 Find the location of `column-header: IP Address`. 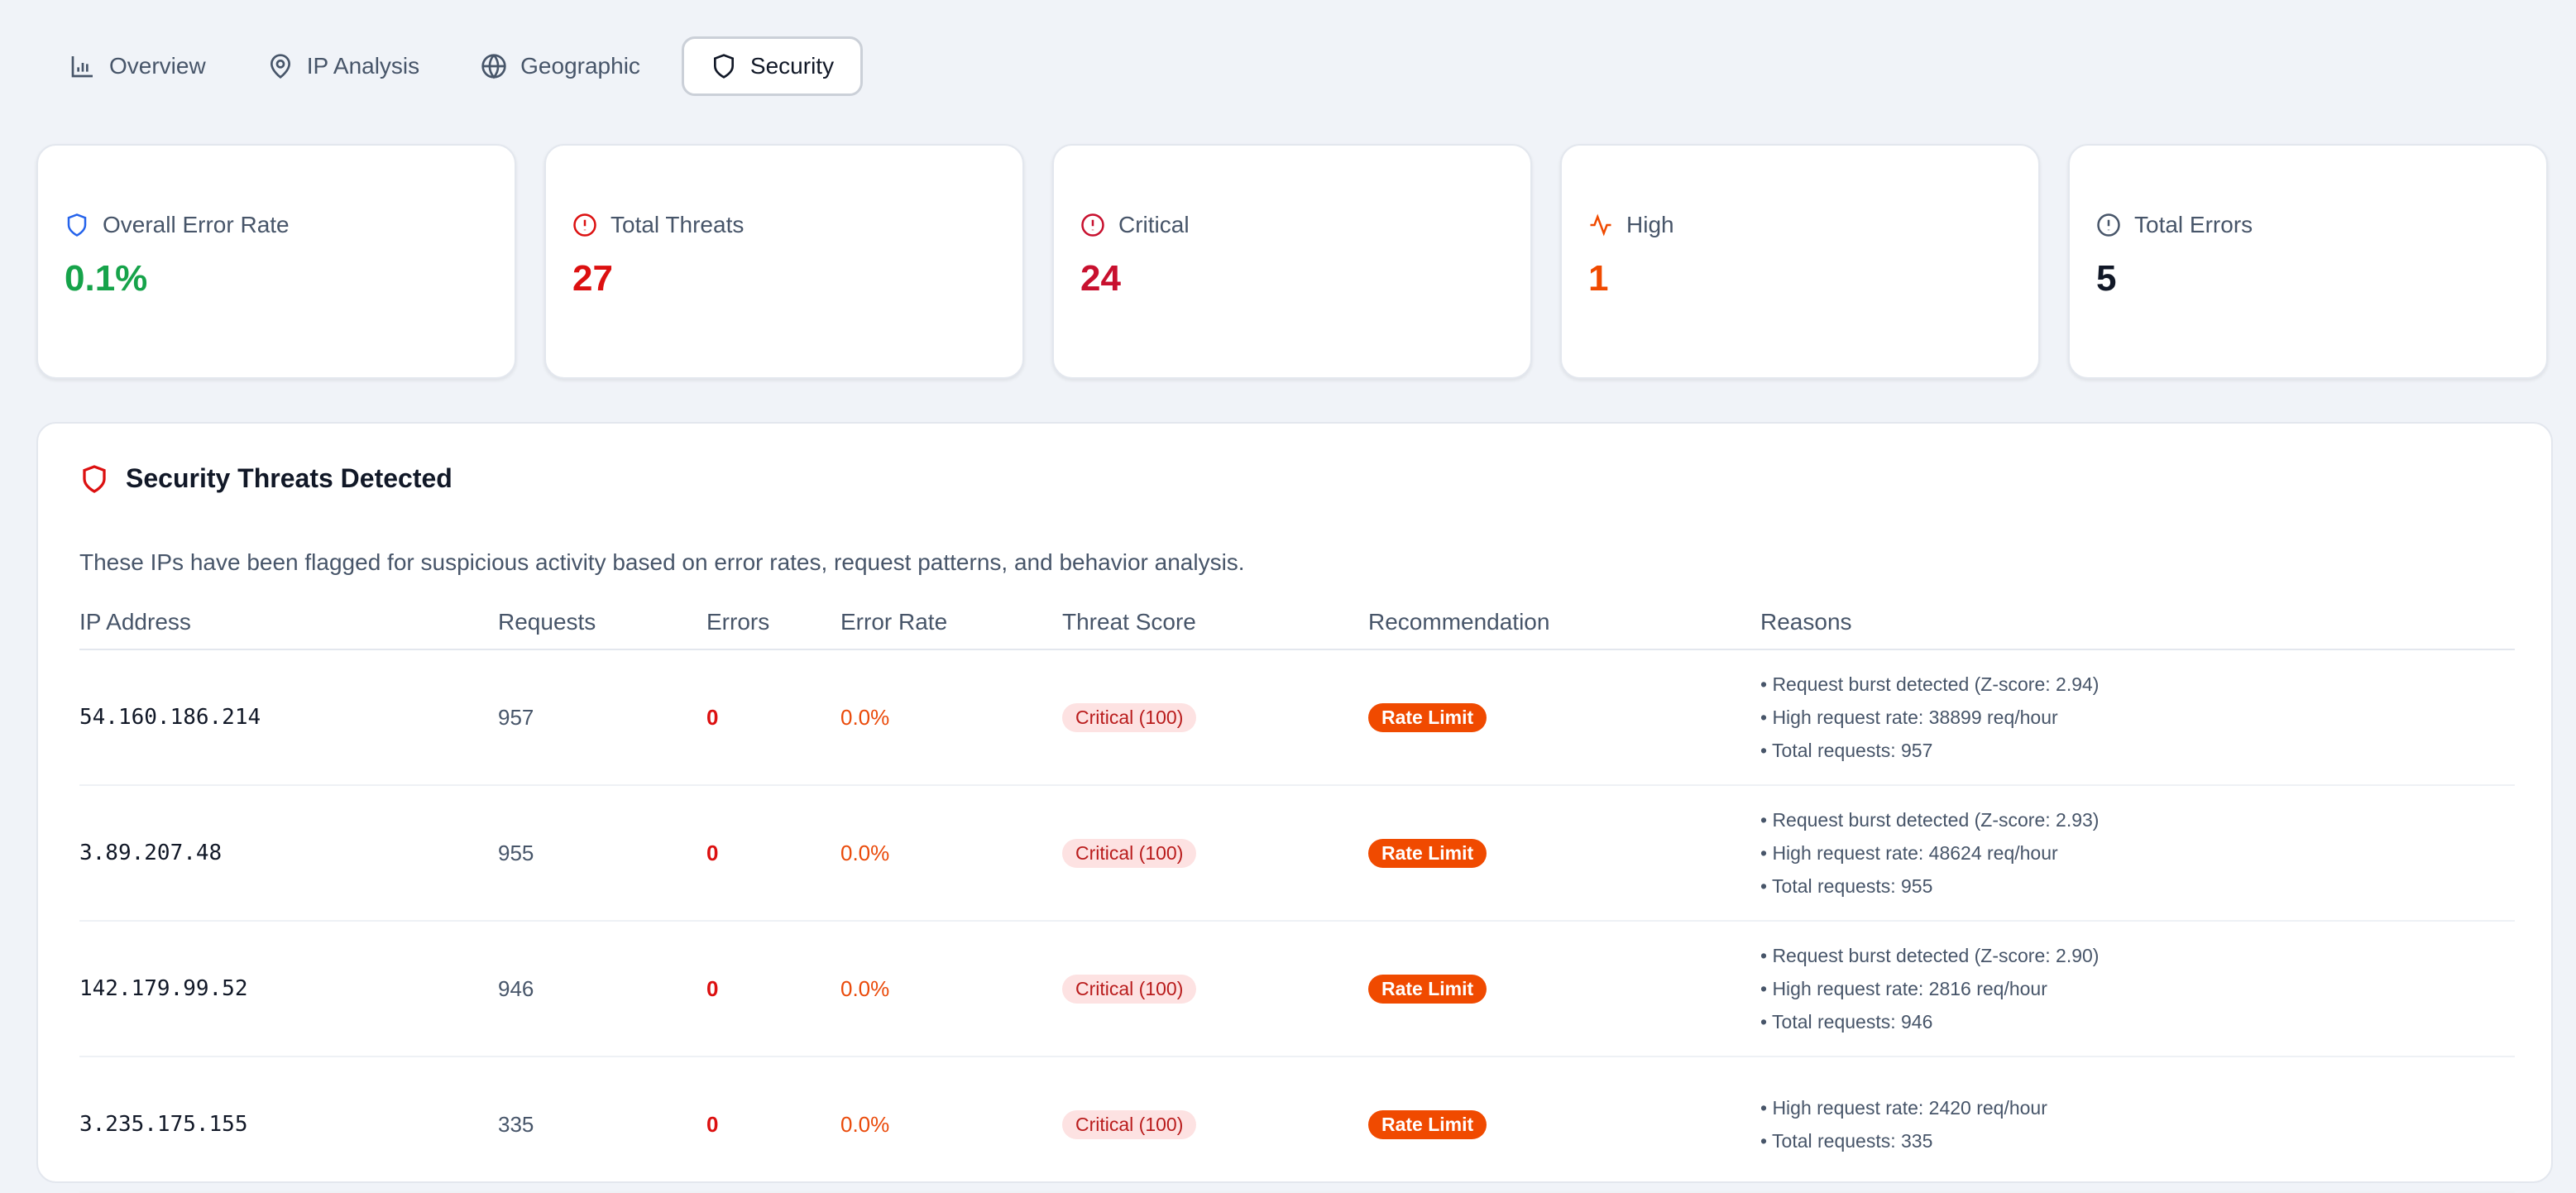

column-header: IP Address is located at coordinates (288, 623).